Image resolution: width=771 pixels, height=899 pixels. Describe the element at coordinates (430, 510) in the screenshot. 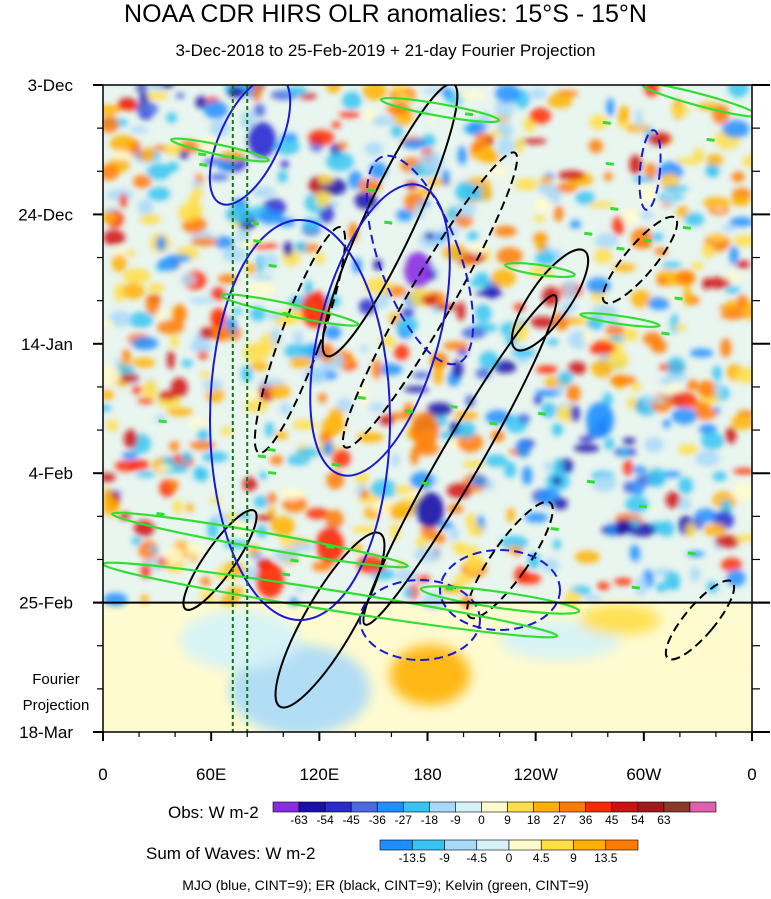

I see `anomaly-core` at that location.